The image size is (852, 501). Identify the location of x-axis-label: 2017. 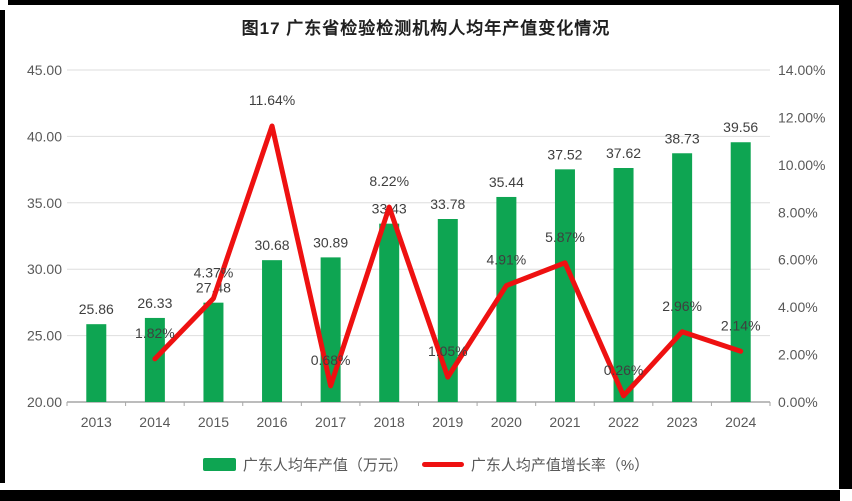
(330, 422).